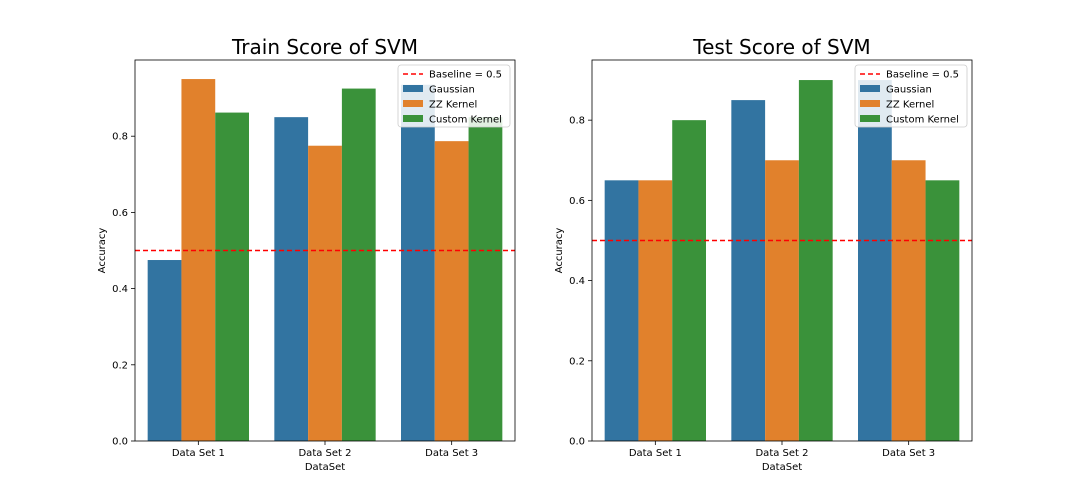 This screenshot has height=504, width=1080. Describe the element at coordinates (324, 47) in the screenshot. I see `chart-title: Train Score of SVM` at that location.